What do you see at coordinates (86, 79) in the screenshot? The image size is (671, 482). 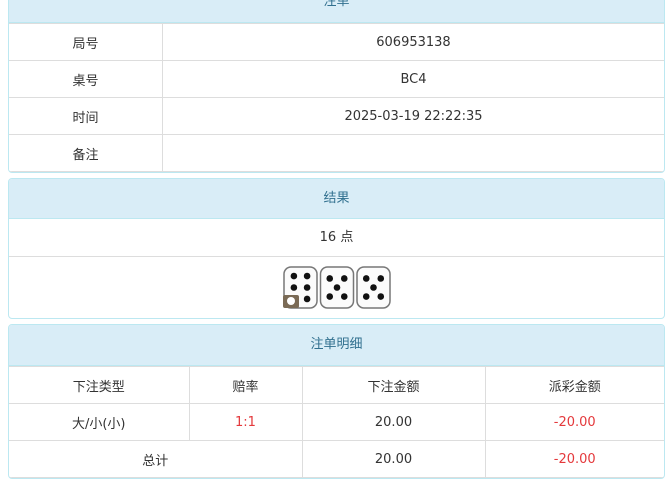 I see `label: 桌号` at bounding box center [86, 79].